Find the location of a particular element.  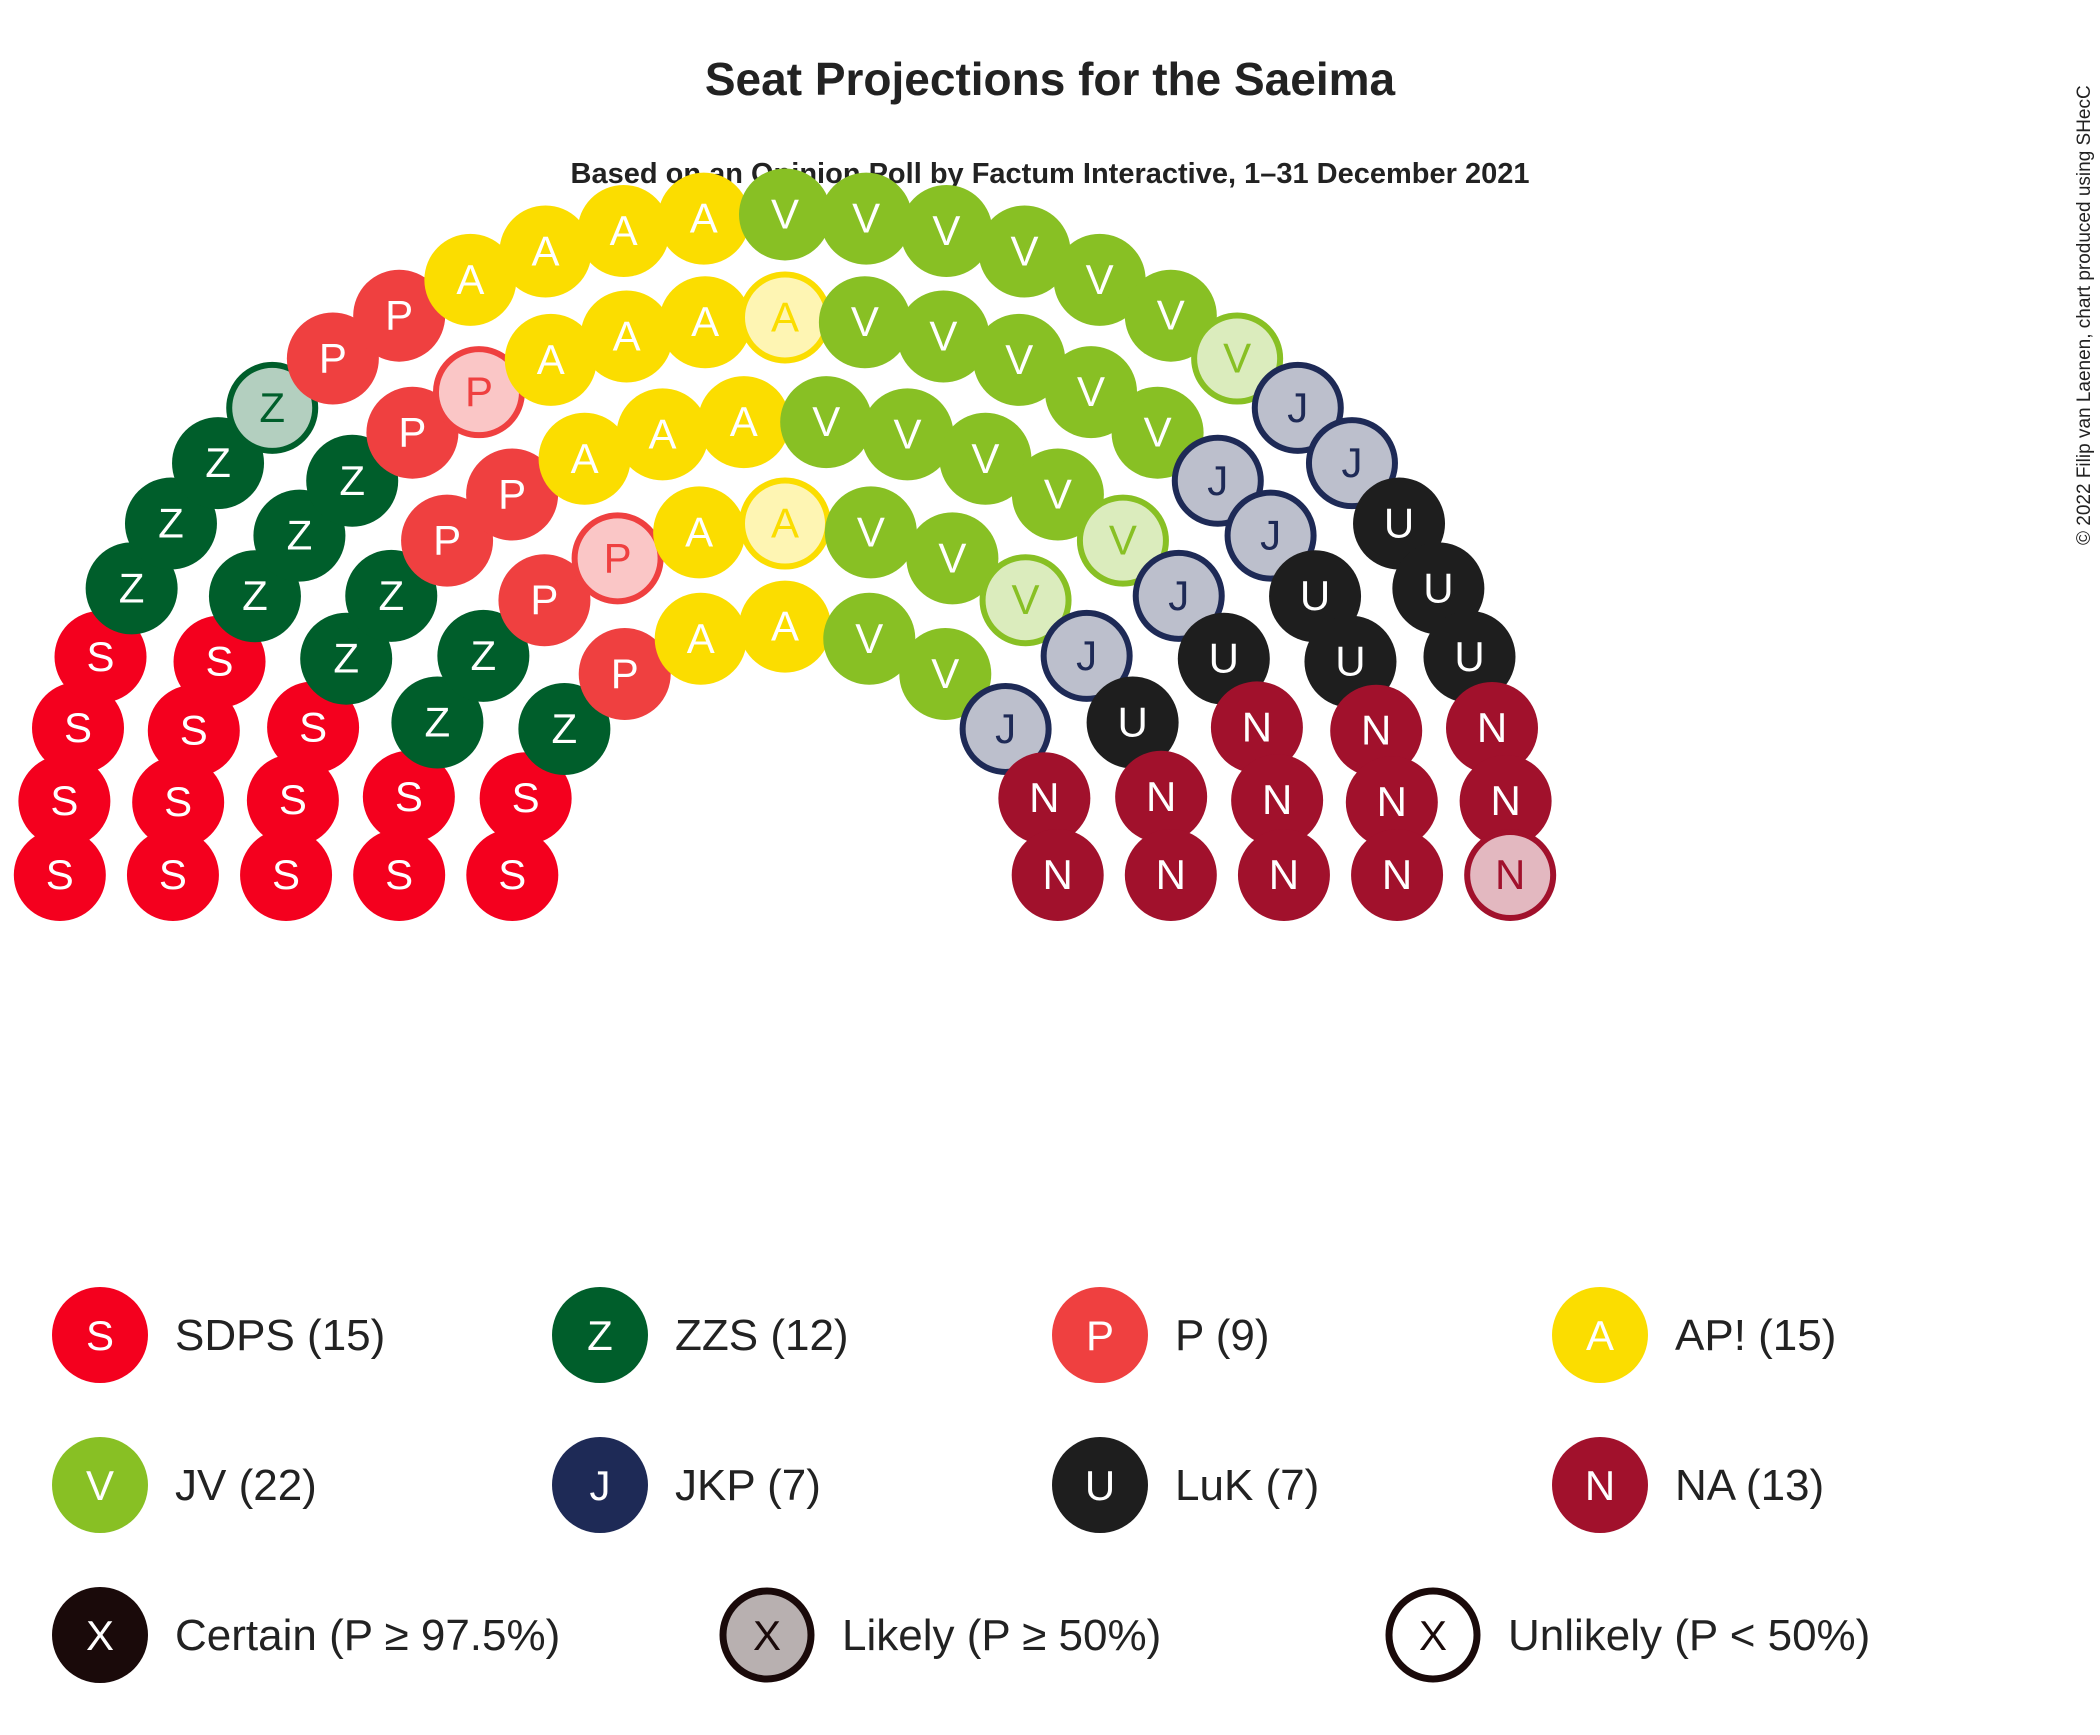

seat-Z: Z is located at coordinates (437, 722).